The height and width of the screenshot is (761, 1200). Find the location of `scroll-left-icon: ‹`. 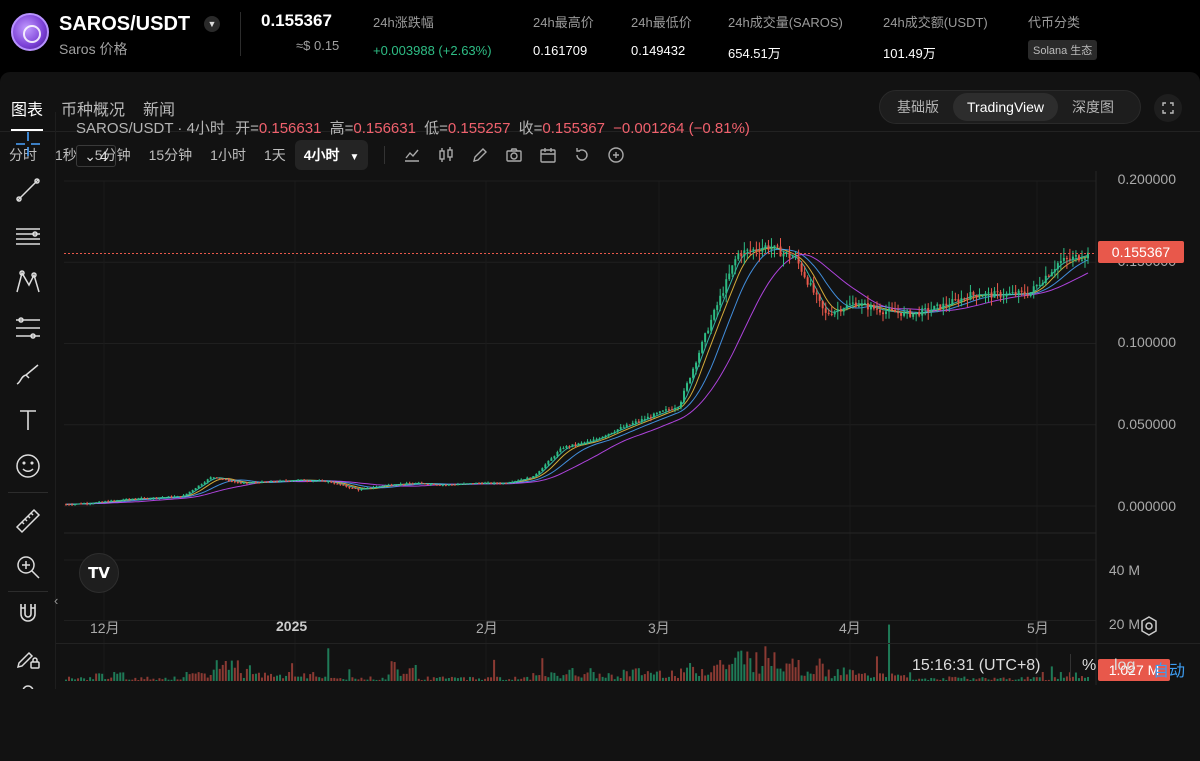

scroll-left-icon: ‹ is located at coordinates (56, 600).